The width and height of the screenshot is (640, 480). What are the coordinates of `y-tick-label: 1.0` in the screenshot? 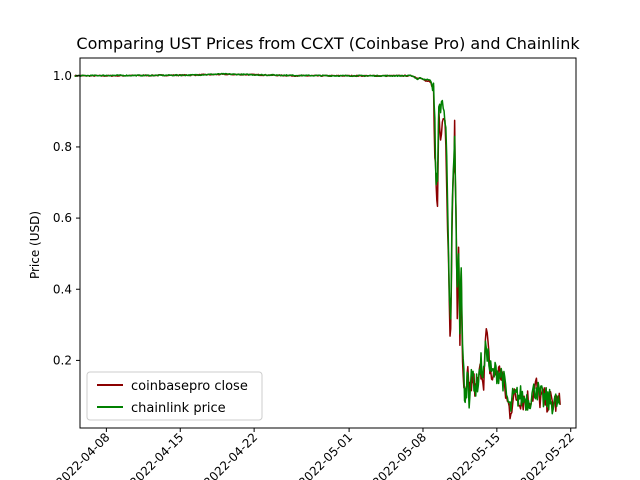 It's located at (62, 76).